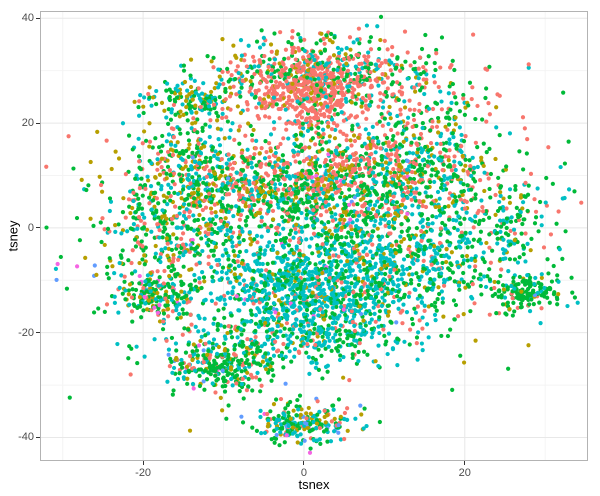  Describe the element at coordinates (303, 473) in the screenshot. I see `x-tick-label: 0` at that location.